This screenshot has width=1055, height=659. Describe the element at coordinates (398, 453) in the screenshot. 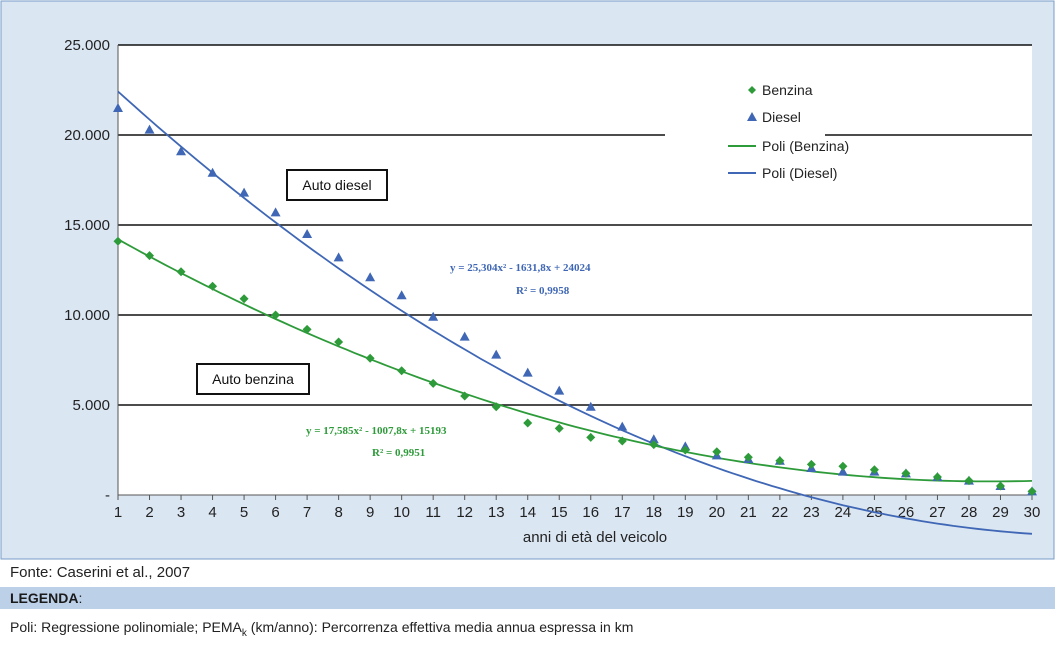

I see `benzina-r2: R² = 0,9951` at that location.